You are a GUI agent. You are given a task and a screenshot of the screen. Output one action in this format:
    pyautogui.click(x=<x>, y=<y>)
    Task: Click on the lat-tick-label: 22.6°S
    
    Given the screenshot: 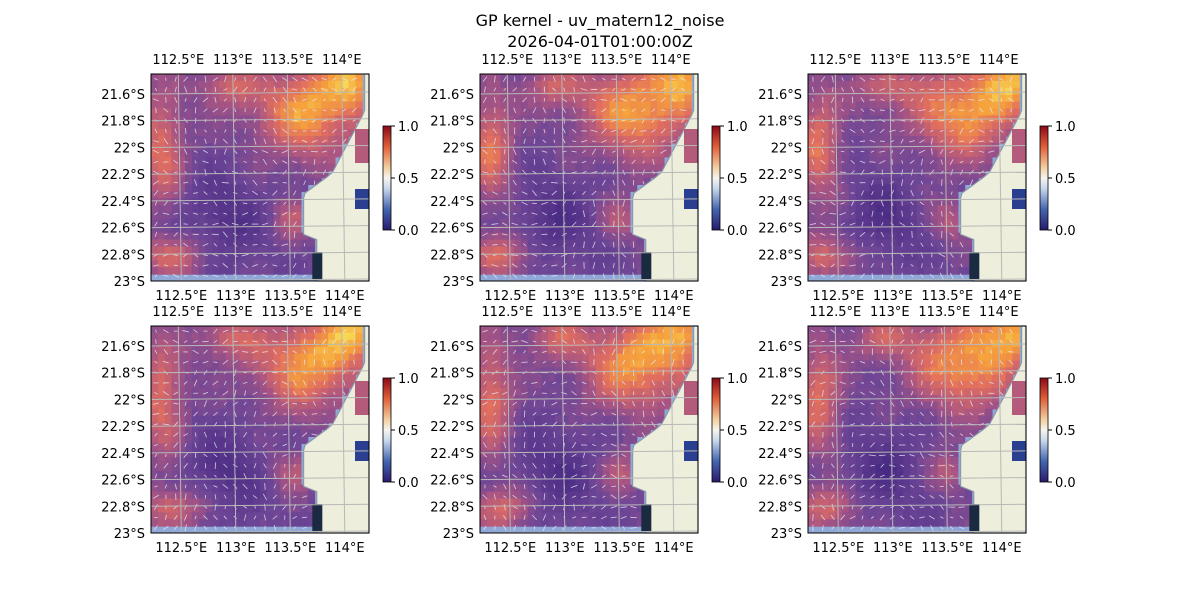 What is the action you would take?
    pyautogui.click(x=123, y=481)
    